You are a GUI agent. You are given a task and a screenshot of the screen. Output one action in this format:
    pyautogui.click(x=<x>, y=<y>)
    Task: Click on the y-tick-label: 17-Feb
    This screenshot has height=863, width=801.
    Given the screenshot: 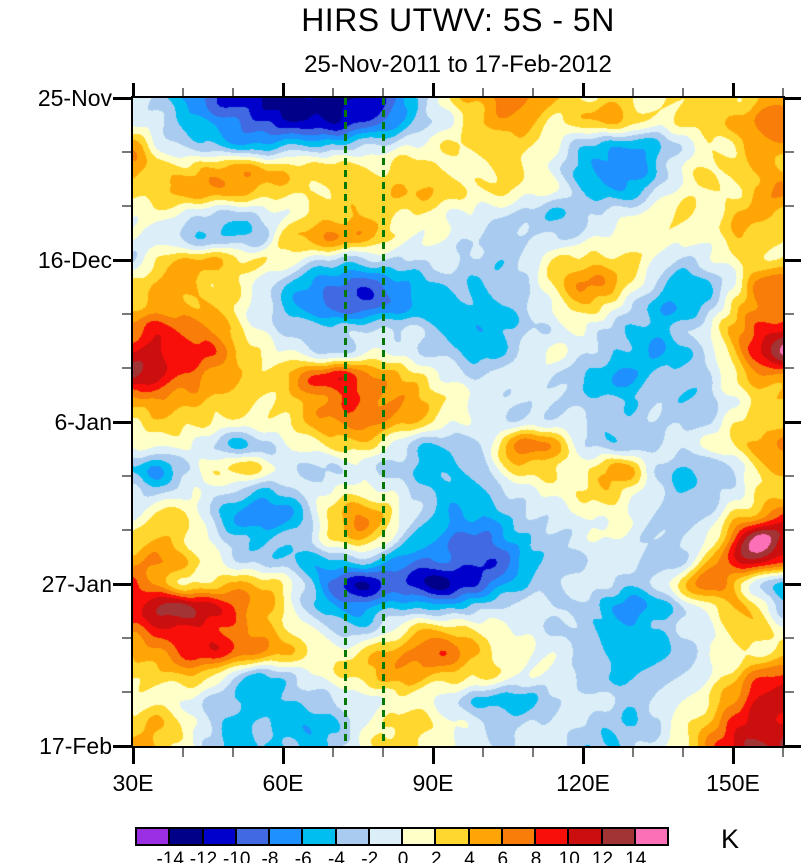 What is the action you would take?
    pyautogui.click(x=75, y=746)
    